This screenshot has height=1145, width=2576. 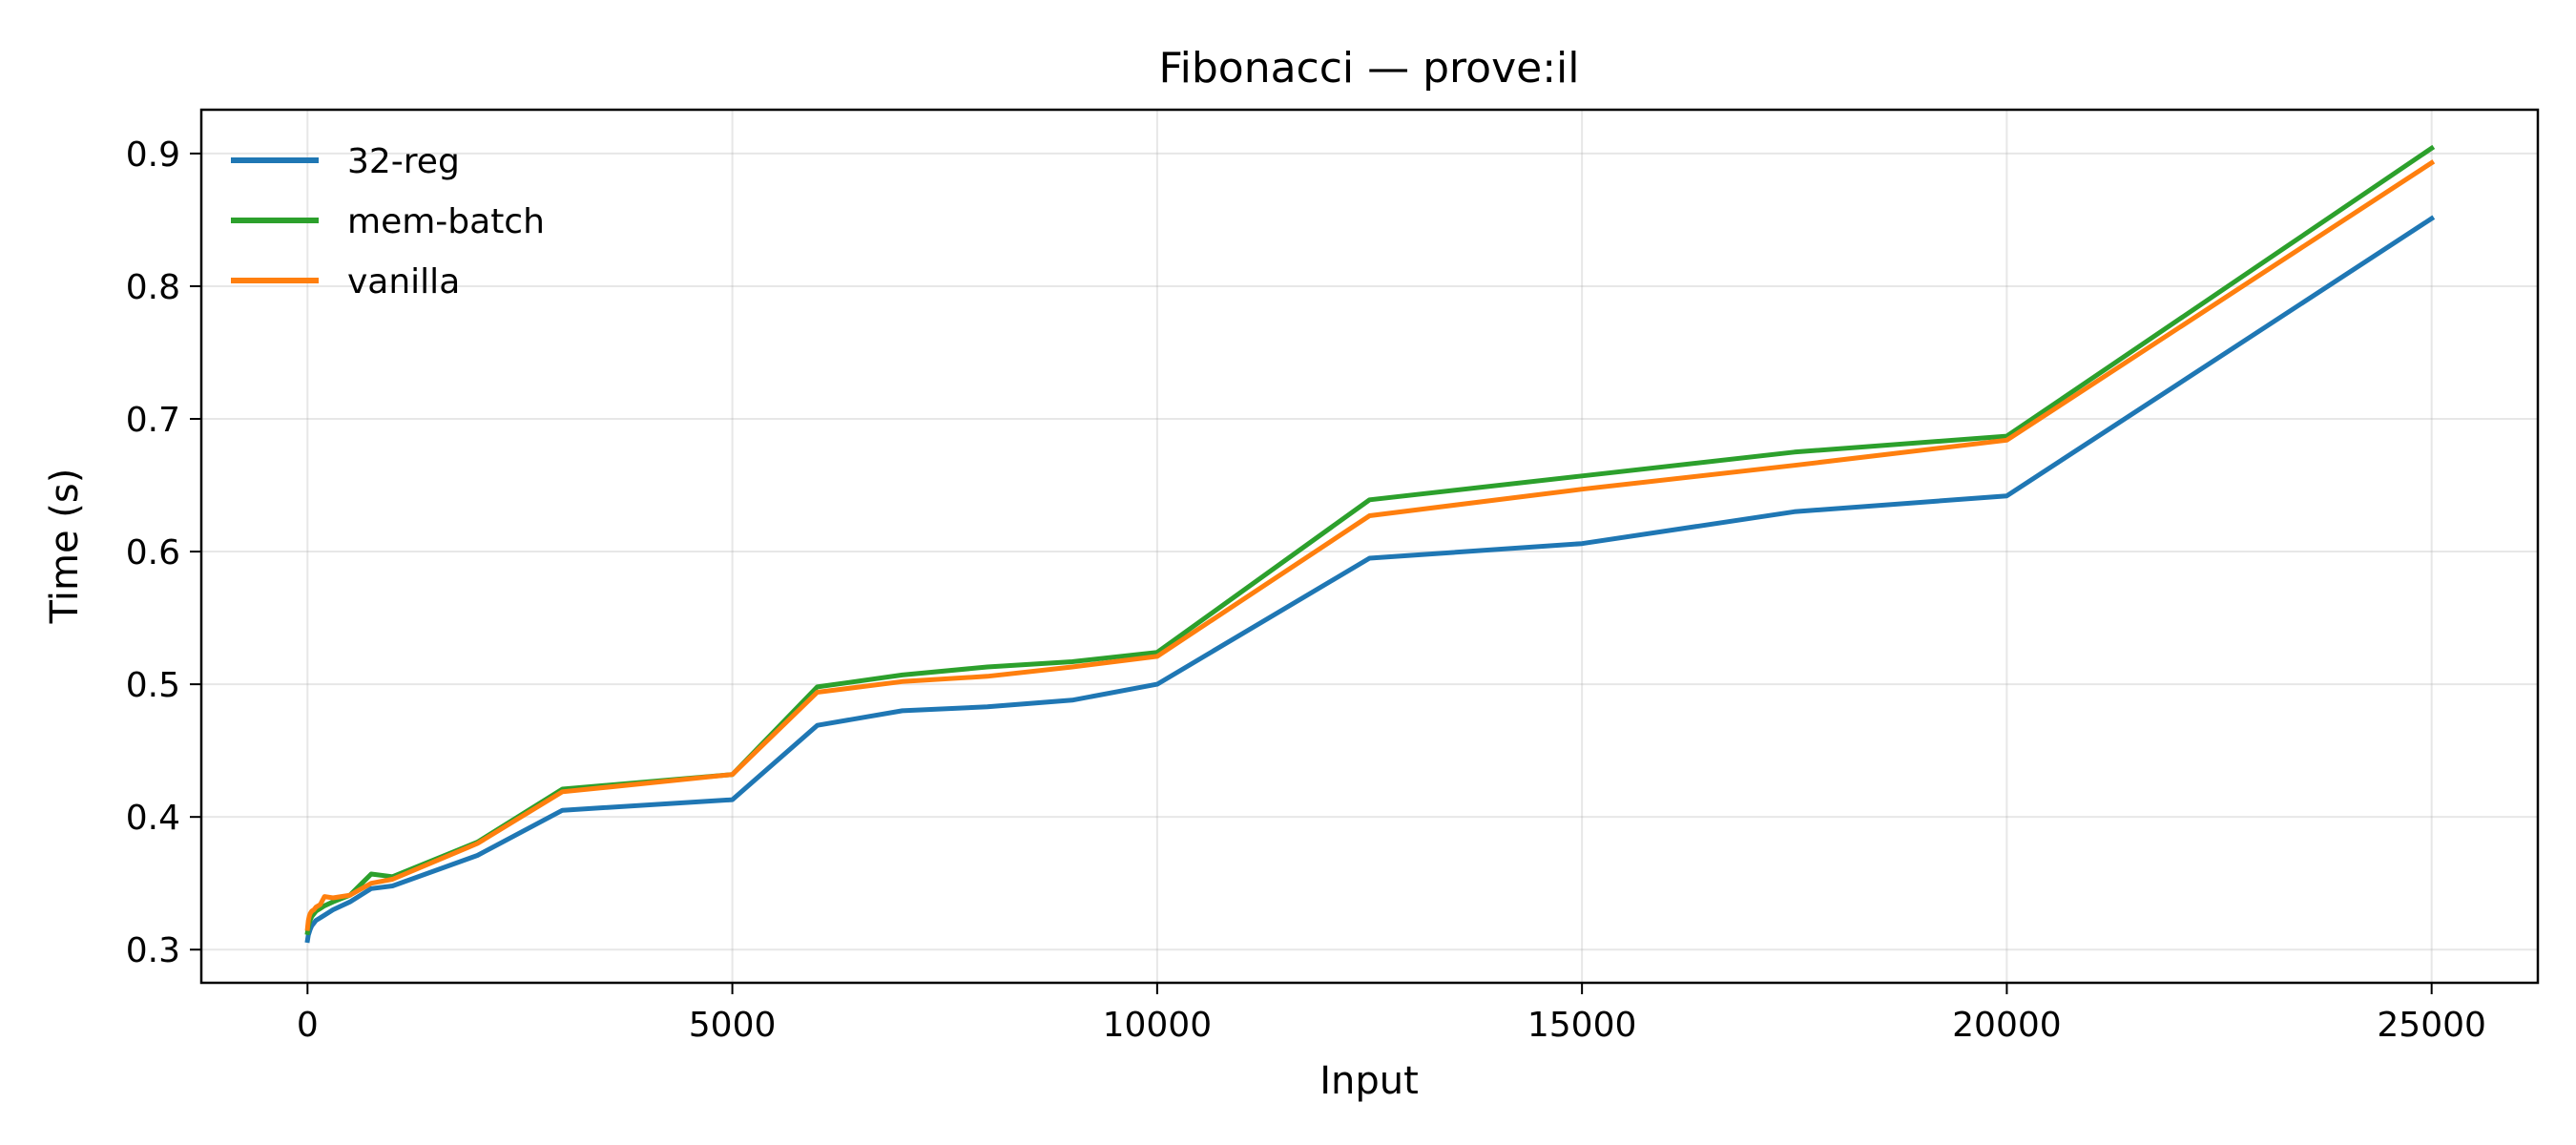 I want to click on legend-label-mem-batch: mem-batch, so click(x=446, y=221).